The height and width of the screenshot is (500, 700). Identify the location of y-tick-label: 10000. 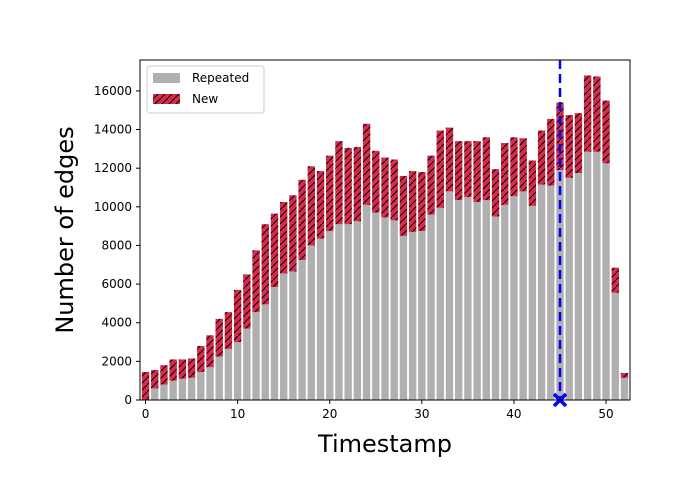
(113, 207).